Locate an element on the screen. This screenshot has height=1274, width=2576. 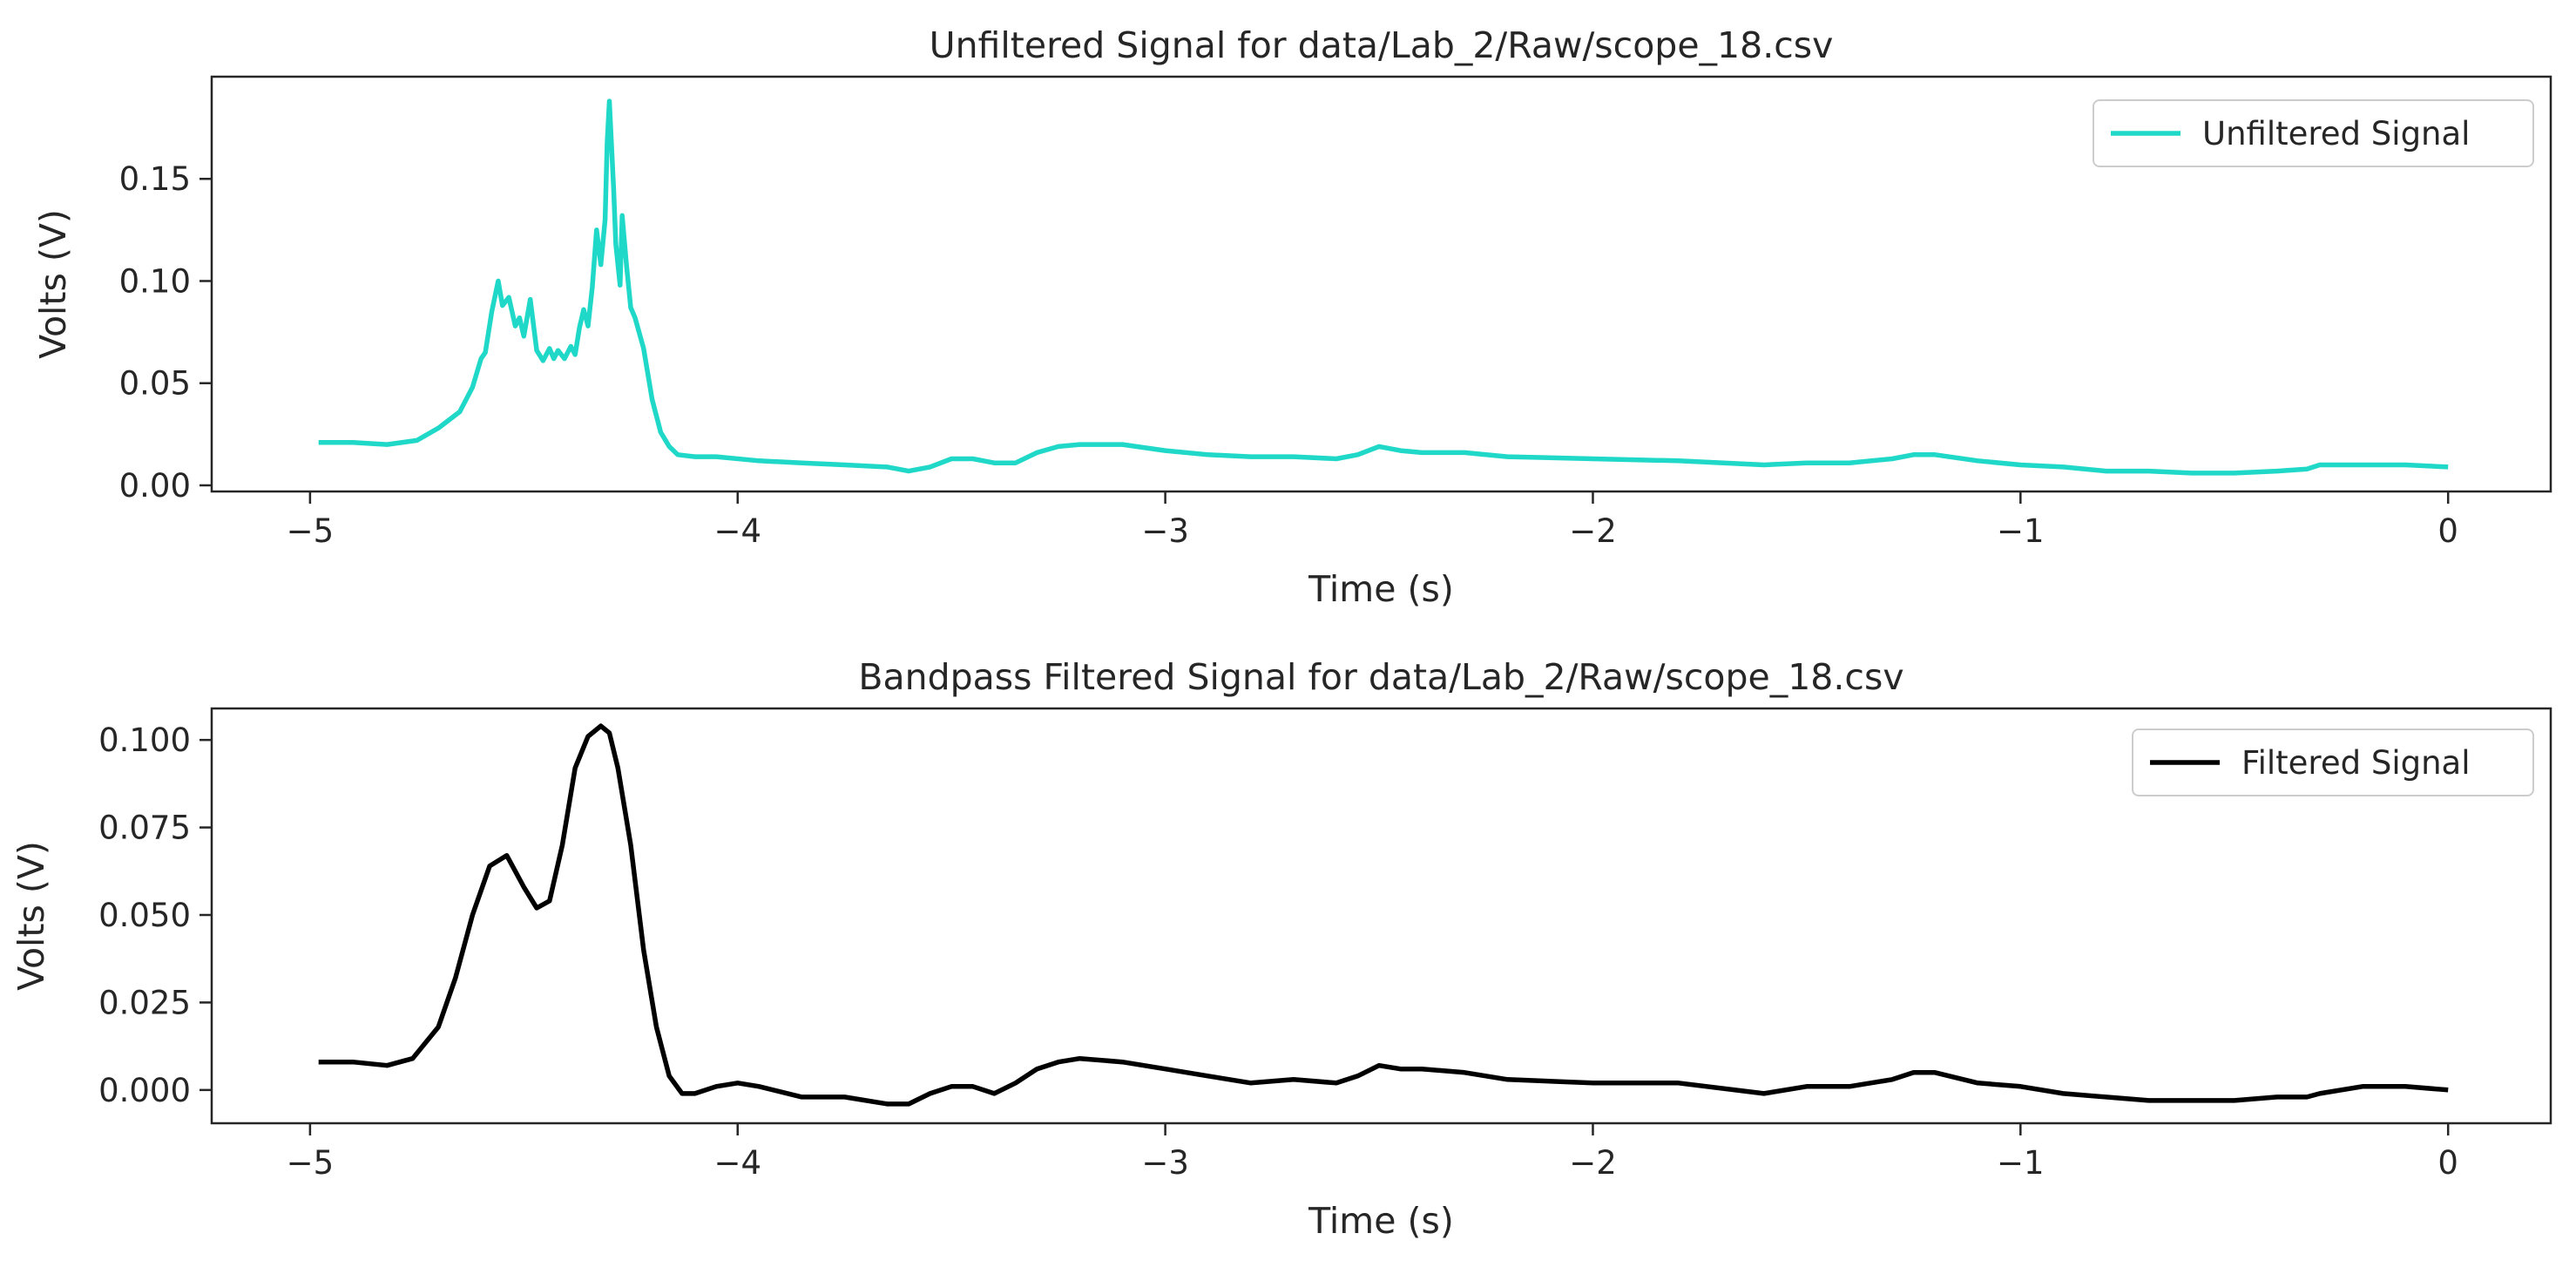
y-tick-label: 0.025 is located at coordinates (144, 1003).